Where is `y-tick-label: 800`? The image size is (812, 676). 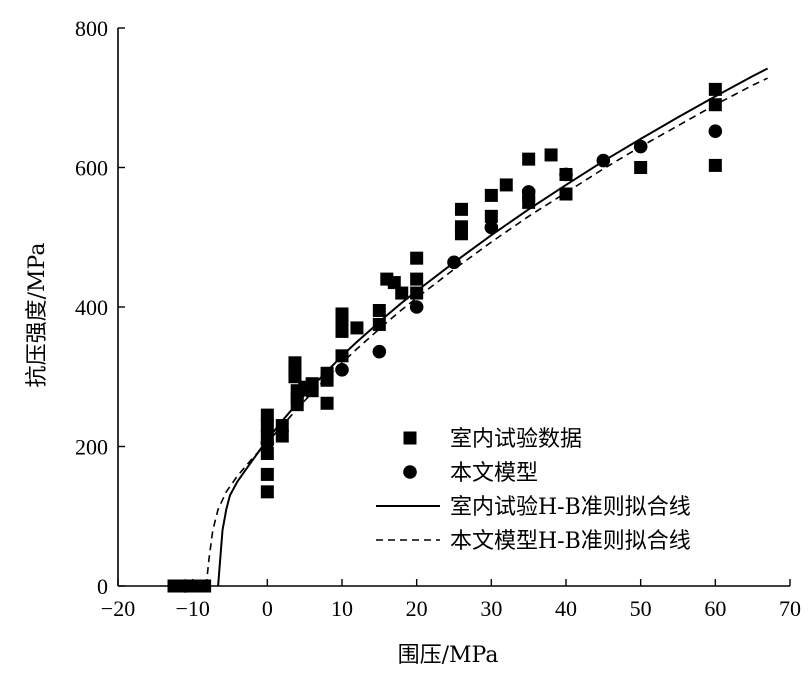 y-tick-label: 800 is located at coordinates (91, 28).